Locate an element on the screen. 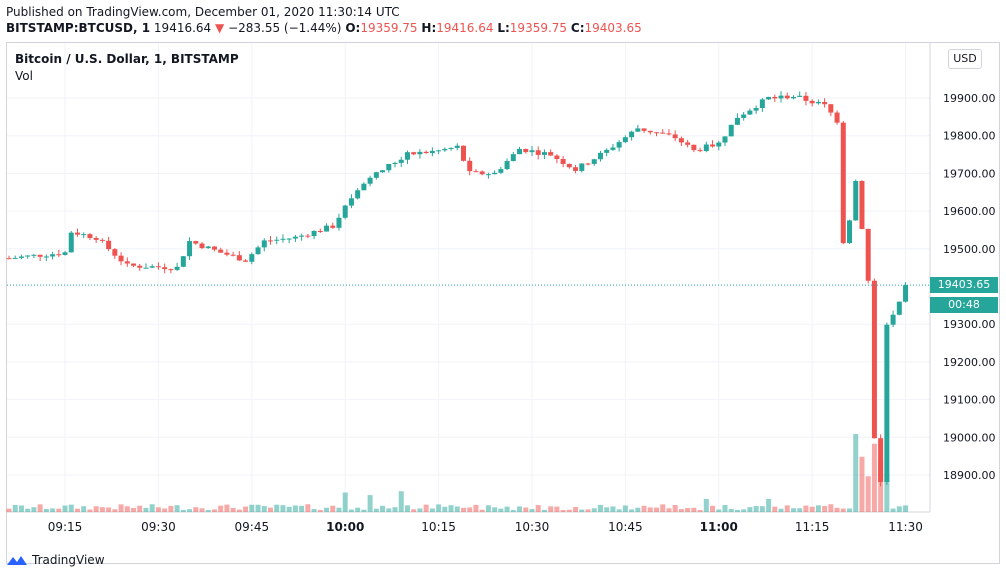 The width and height of the screenshot is (1006, 578). countdown-label: 00:48 is located at coordinates (964, 305).